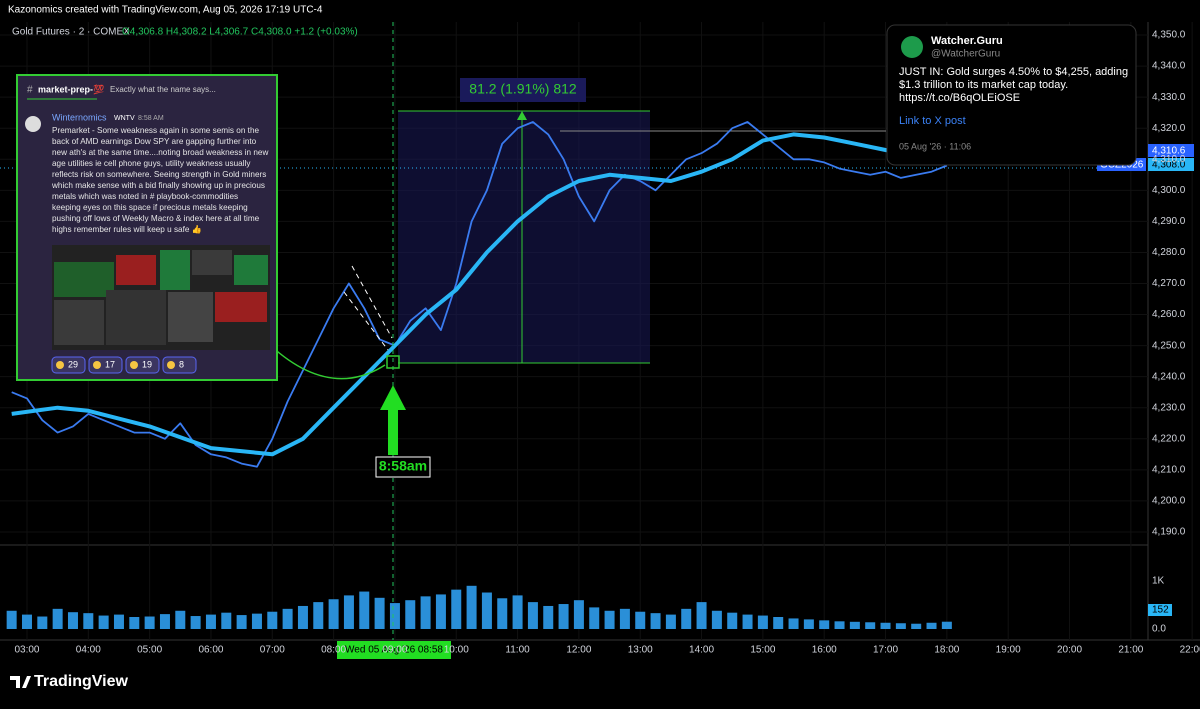  I want to click on ma-label-box, so click(1171, 150).